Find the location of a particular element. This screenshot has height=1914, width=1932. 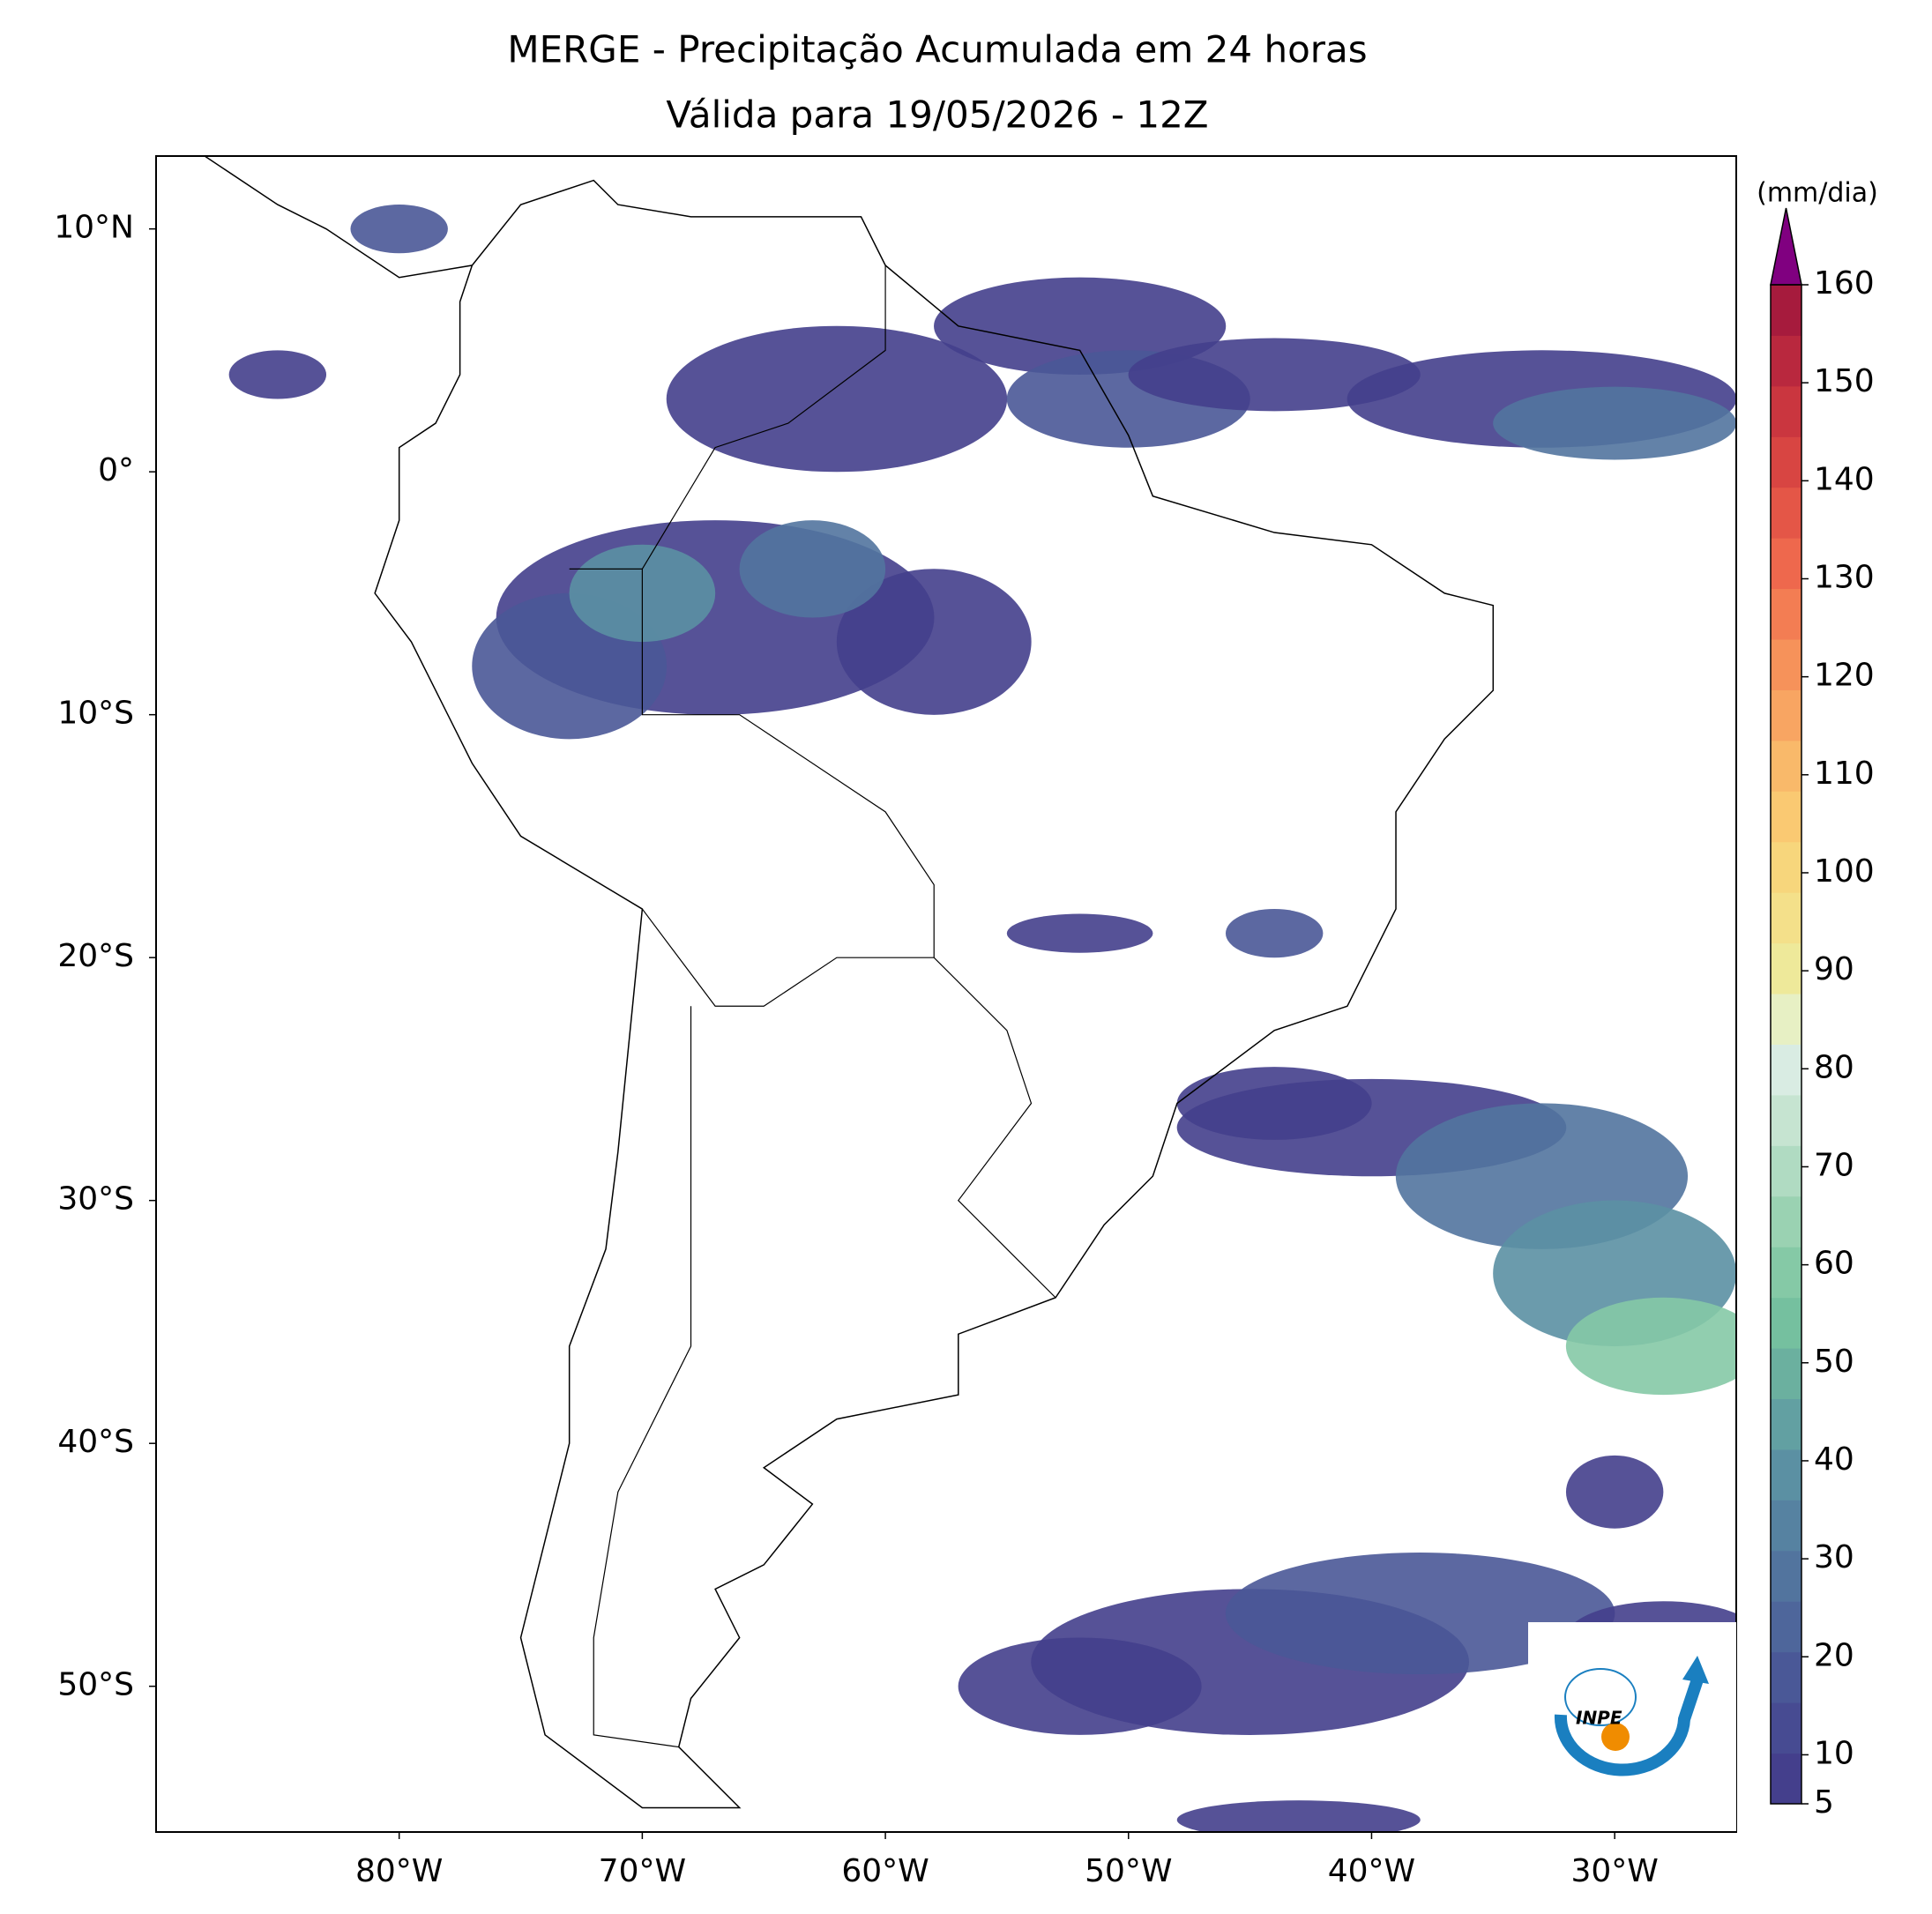

colorbar-tick-label: 130 is located at coordinates (1844, 577).